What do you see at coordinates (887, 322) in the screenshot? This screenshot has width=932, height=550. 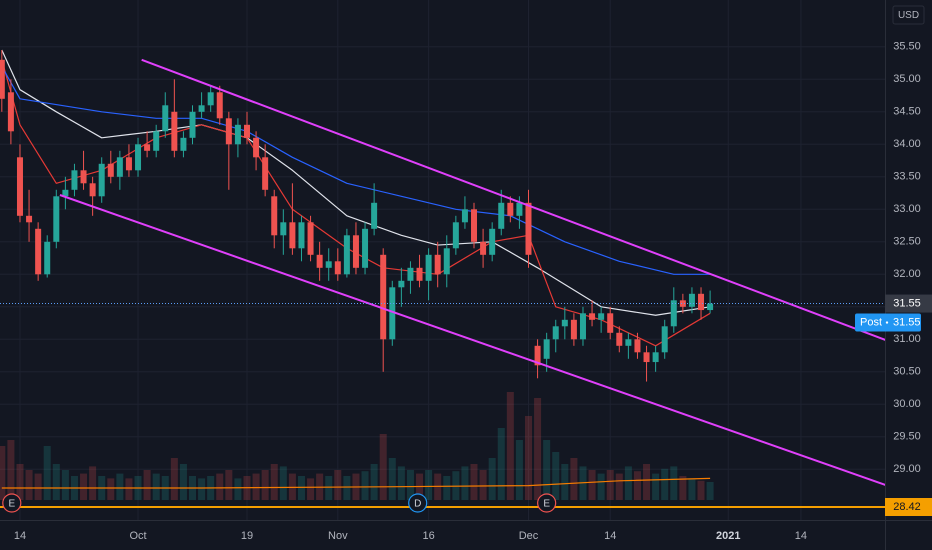 I see `post-separator` at bounding box center [887, 322].